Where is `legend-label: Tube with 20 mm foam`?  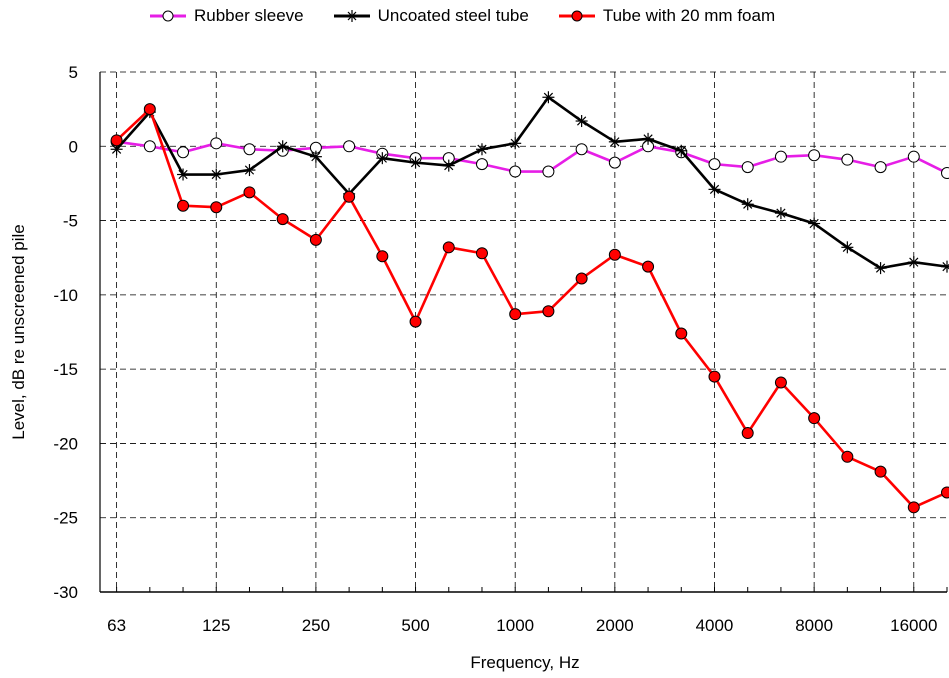
legend-label: Tube with 20 mm foam is located at coordinates (689, 15).